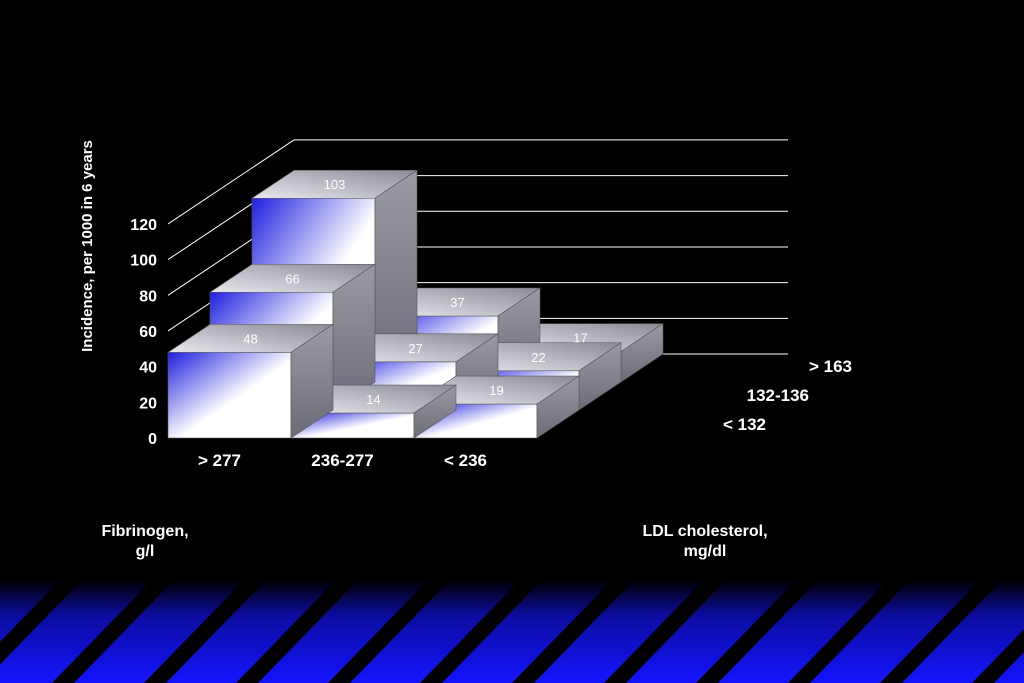 The height and width of the screenshot is (683, 1024). What do you see at coordinates (830, 366) in the screenshot?
I see `depth-tick-label: > 163` at bounding box center [830, 366].